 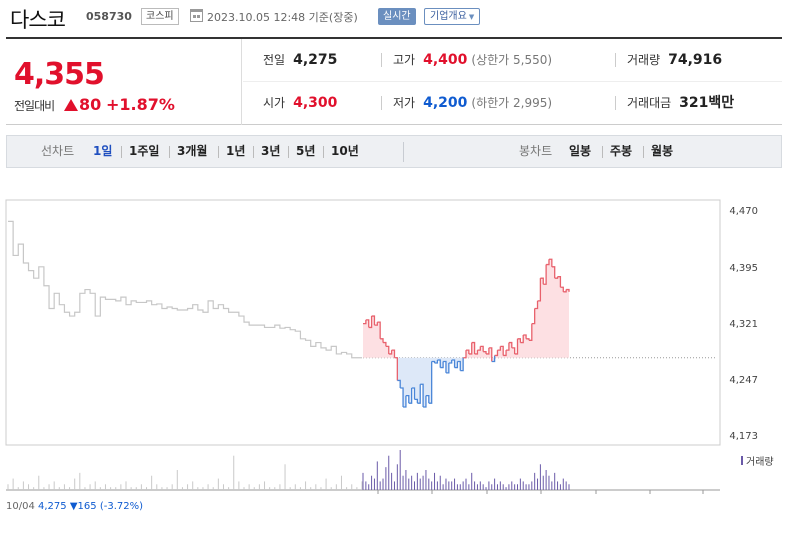 I want to click on calendar-icon, so click(x=196, y=15).